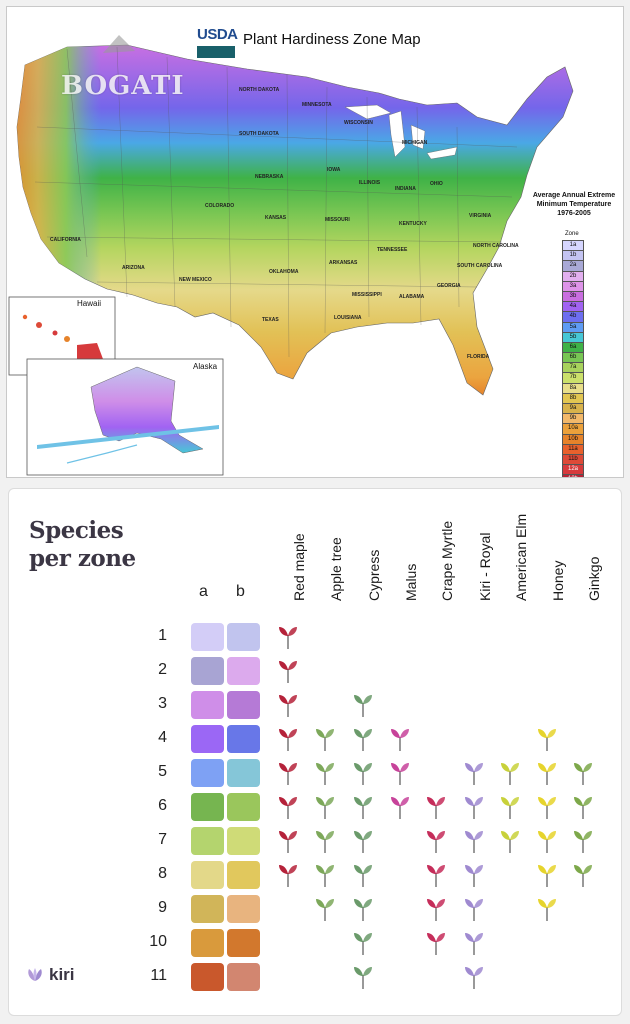  Describe the element at coordinates (243, 637) in the screenshot. I see `zone-swatch-1b` at that location.